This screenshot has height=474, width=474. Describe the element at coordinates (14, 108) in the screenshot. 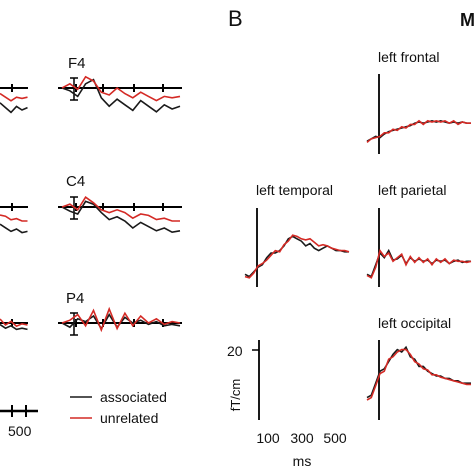

I see `clipped-series-line-0-associated` at that location.